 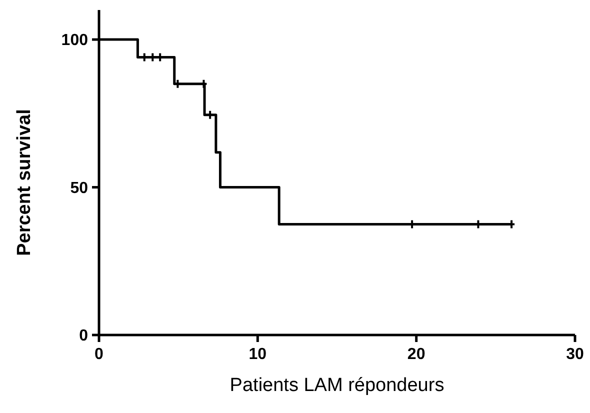 What do you see at coordinates (257, 354) in the screenshot?
I see `x-tick-label: 10` at bounding box center [257, 354].